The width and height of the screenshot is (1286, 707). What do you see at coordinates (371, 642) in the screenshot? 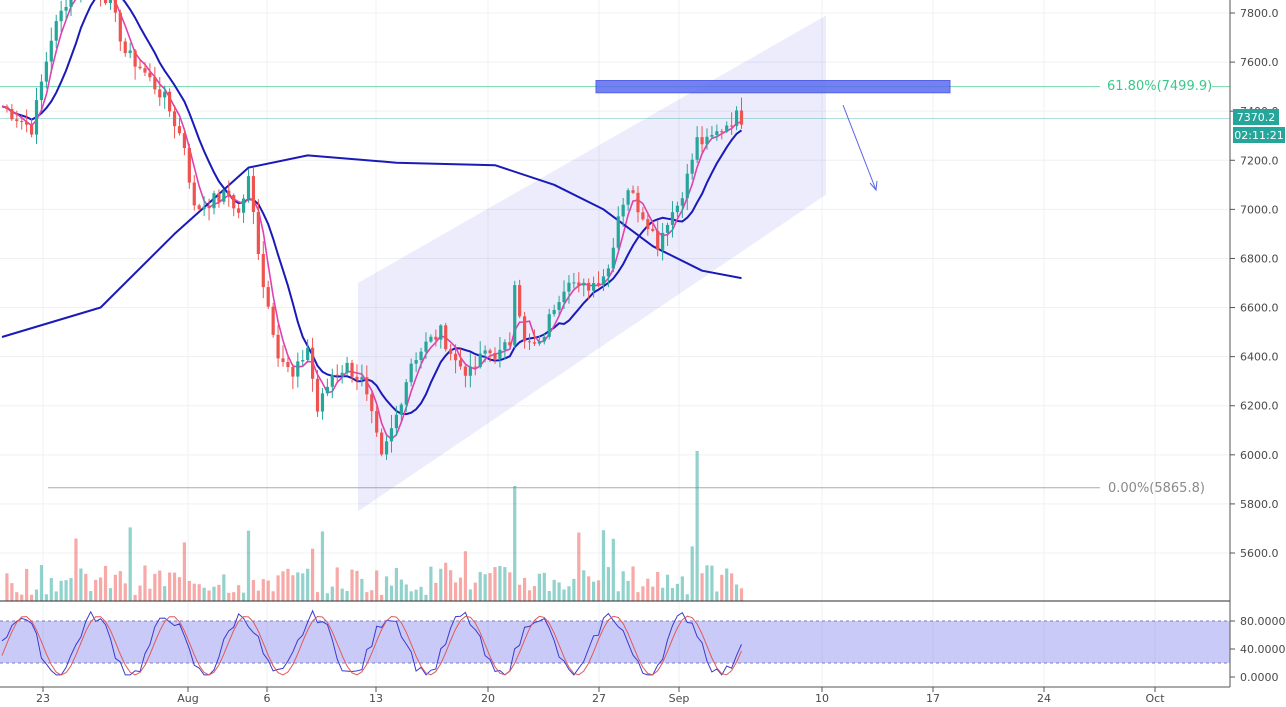
I see `stoch-k-line` at bounding box center [371, 642].